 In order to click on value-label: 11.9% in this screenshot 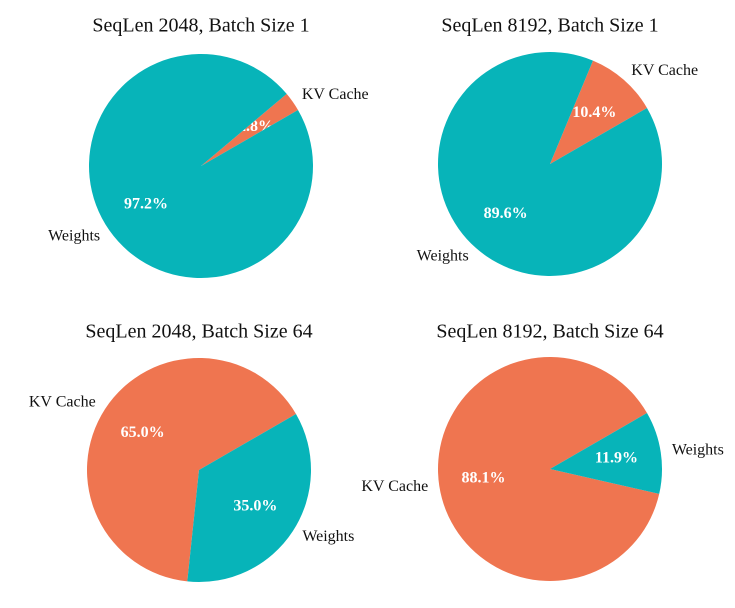, I will do `click(616, 458)`.